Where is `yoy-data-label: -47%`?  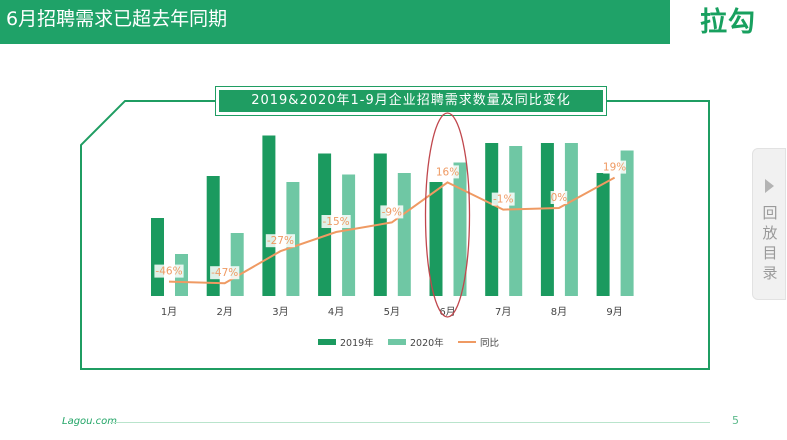
yoy-data-label: -47% is located at coordinates (224, 273).